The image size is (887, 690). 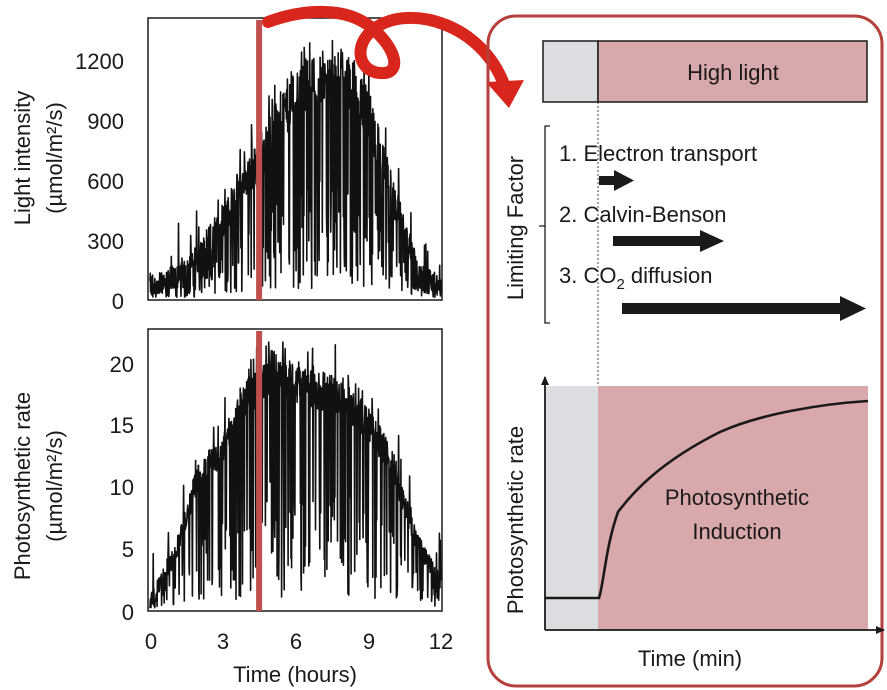 What do you see at coordinates (441, 641) in the screenshot?
I see `photo-xtick: 12` at bounding box center [441, 641].